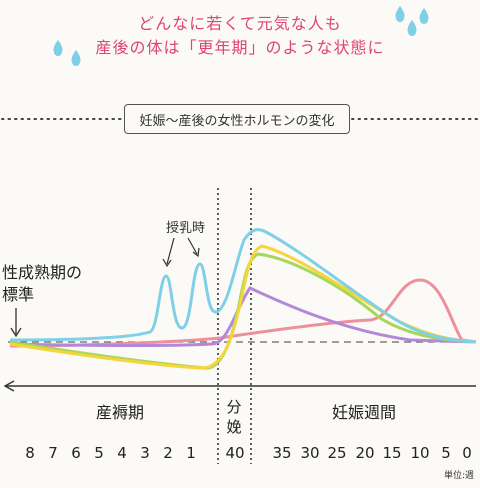 The image size is (480, 488). I want to click on heading-line-1: どんなに若くて元気な人も, so click(240, 23).